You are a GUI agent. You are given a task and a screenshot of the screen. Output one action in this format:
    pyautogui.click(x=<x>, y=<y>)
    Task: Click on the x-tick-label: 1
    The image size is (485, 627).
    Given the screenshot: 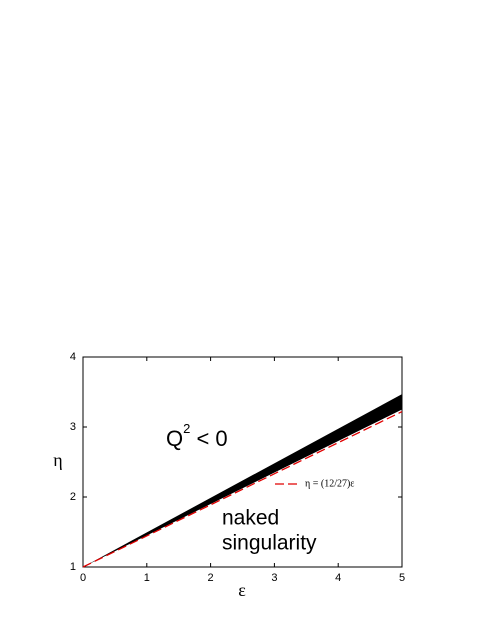 What is the action you would take?
    pyautogui.click(x=147, y=578)
    